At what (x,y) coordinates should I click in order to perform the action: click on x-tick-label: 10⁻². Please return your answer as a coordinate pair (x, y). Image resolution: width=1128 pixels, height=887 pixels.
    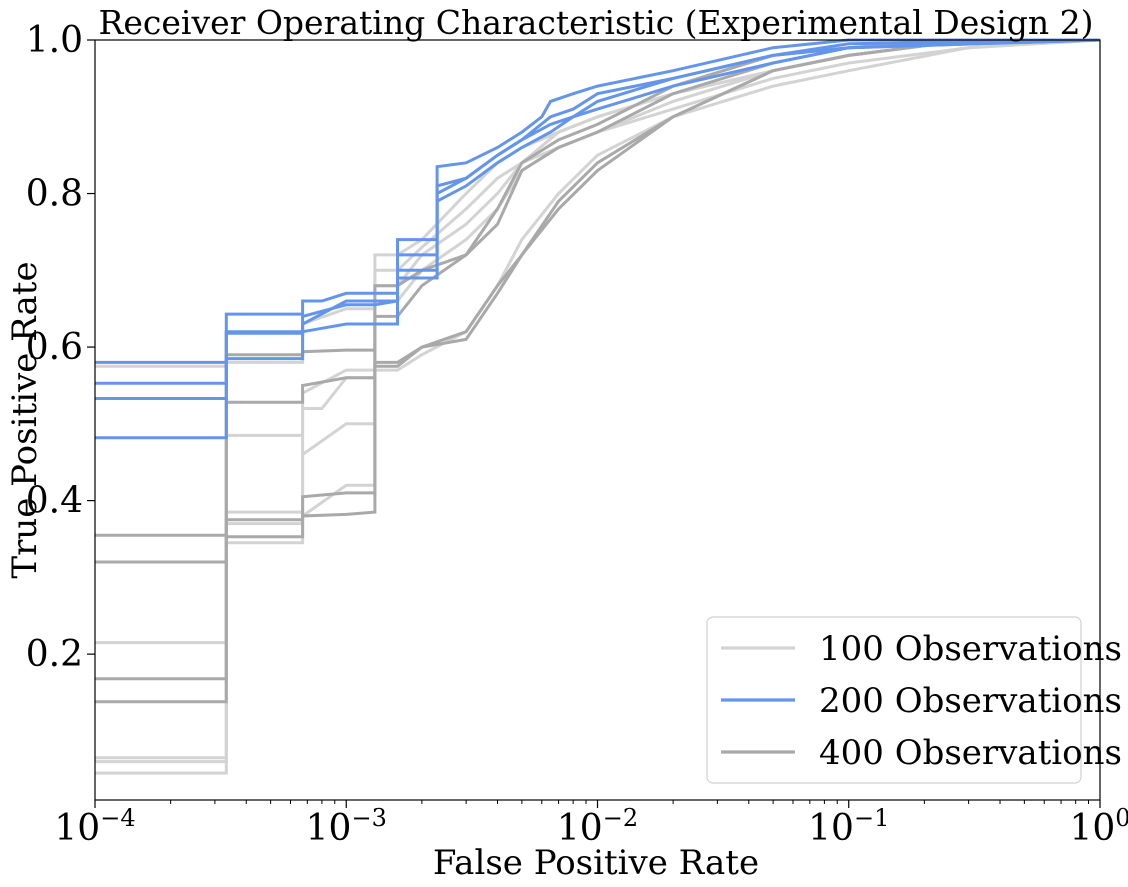
    Looking at the image, I should click on (597, 826).